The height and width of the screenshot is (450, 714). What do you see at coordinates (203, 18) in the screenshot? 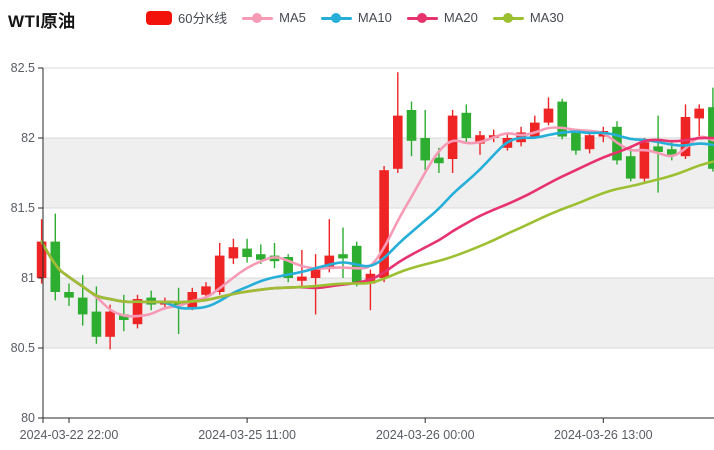
I see `legend-item-label: 60分K线` at bounding box center [203, 18].